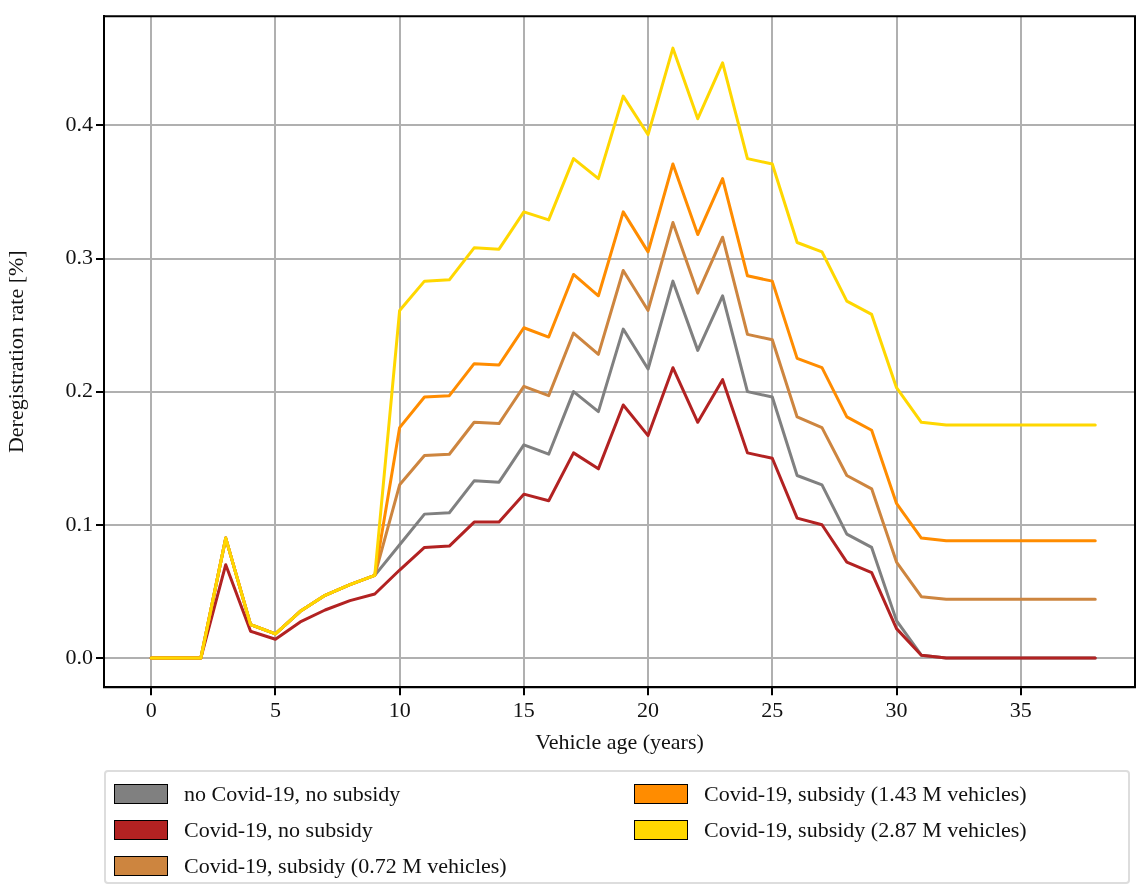 This screenshot has height=890, width=1136. Describe the element at coordinates (399, 710) in the screenshot. I see `x-tick-label: 10` at that location.